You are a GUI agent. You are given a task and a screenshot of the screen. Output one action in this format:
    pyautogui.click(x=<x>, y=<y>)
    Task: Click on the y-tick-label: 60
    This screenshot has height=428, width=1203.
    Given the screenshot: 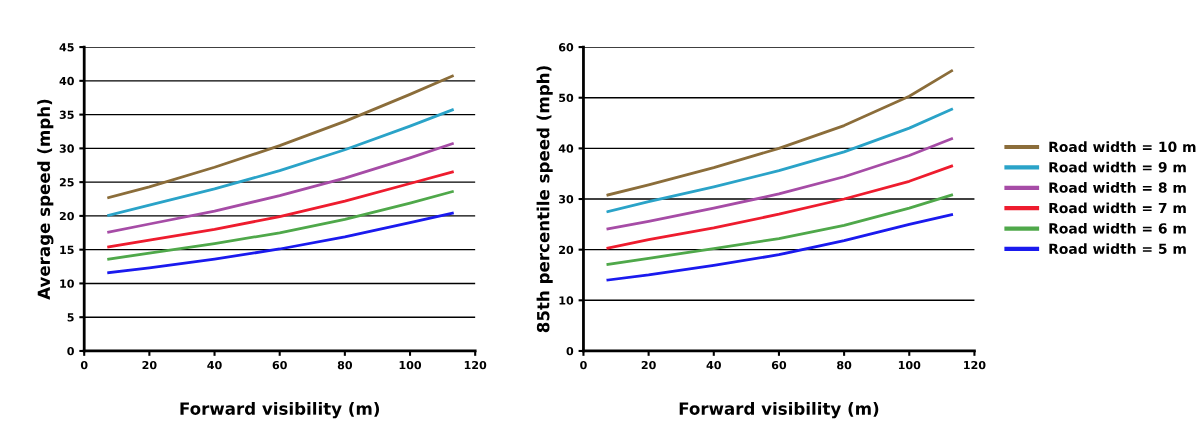 What is the action you would take?
    pyautogui.click(x=566, y=47)
    